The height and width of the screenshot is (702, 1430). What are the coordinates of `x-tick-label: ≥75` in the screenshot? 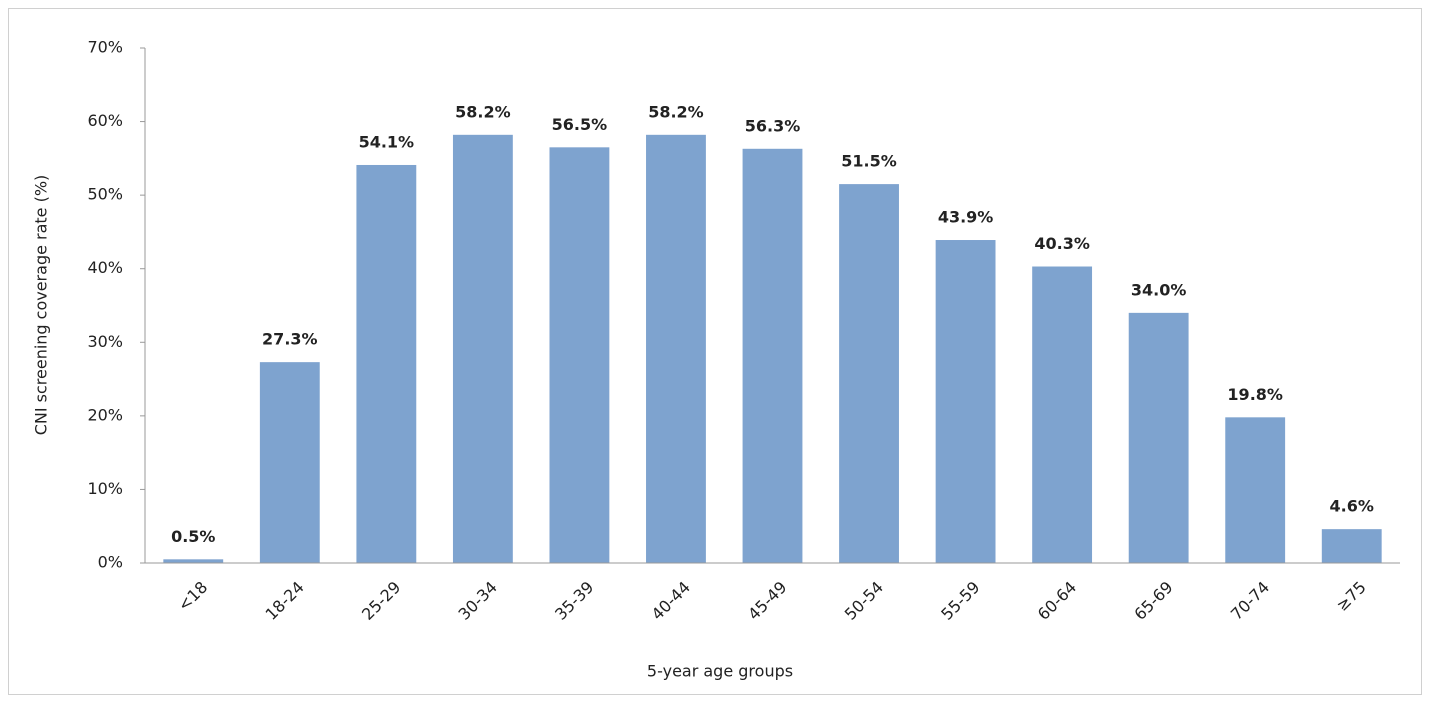 It's located at (1350, 596).